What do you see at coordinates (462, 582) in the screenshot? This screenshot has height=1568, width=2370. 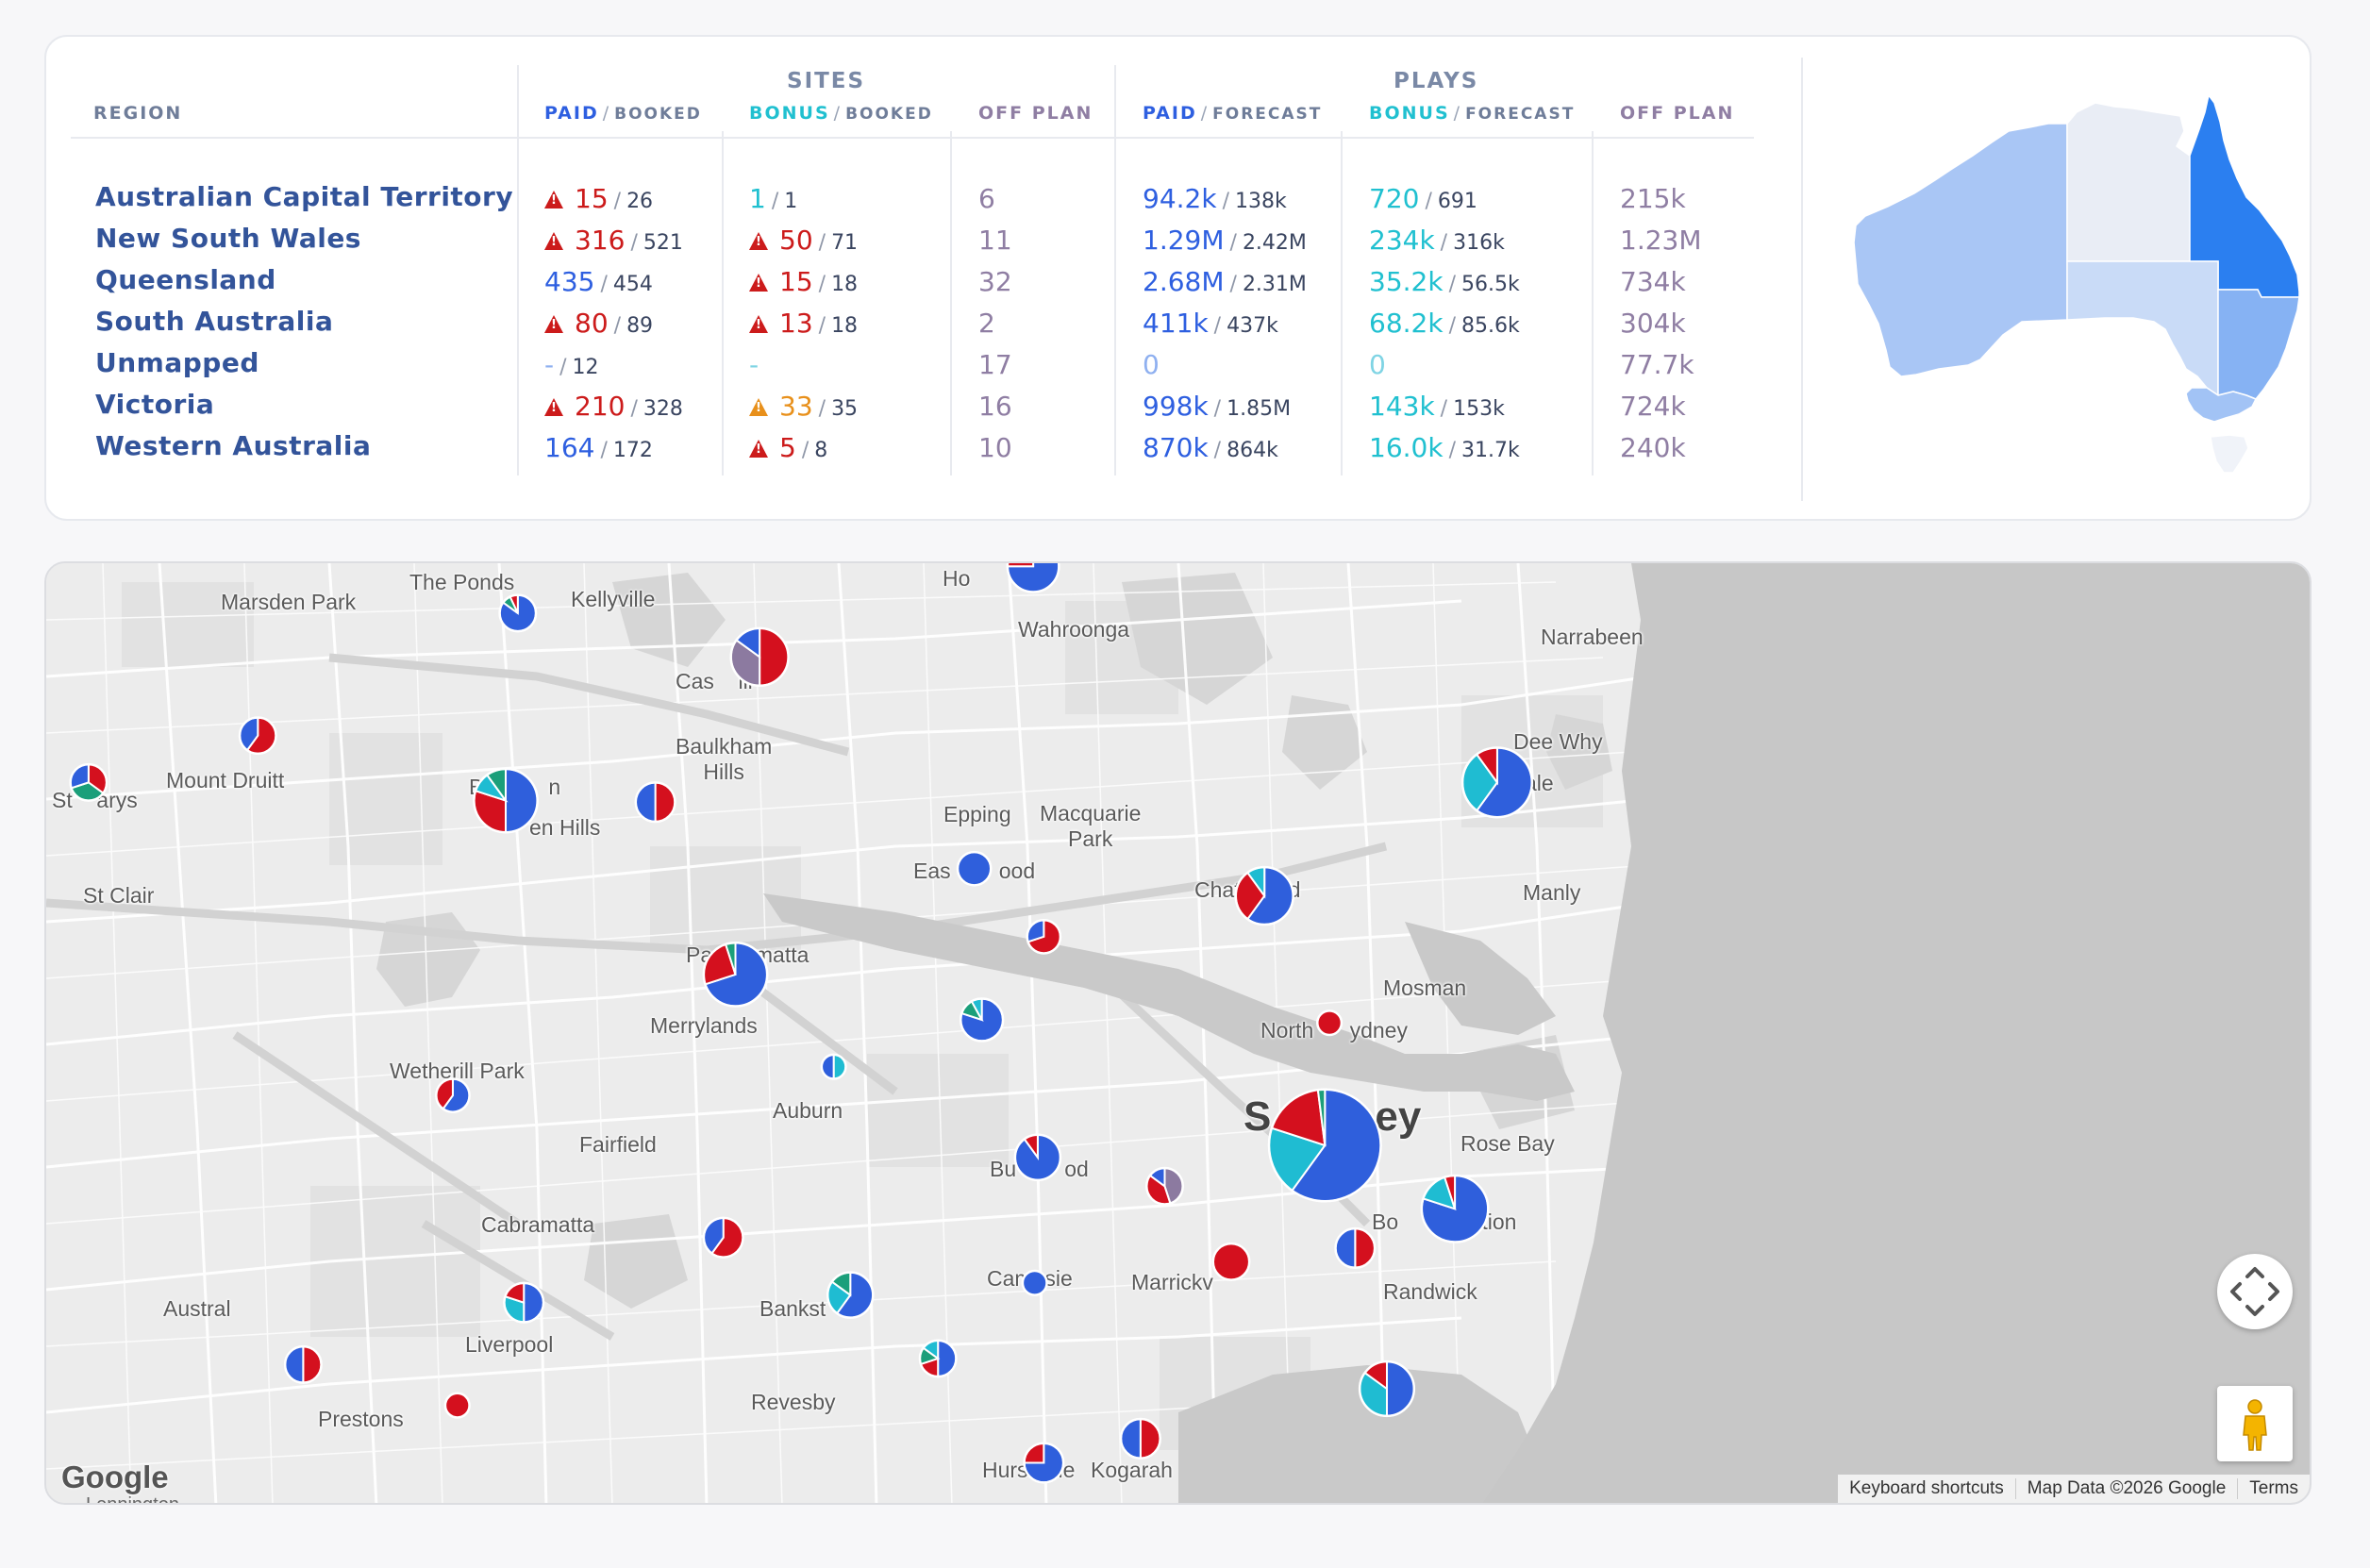 I see `map-label-the-ponds: The Ponds` at bounding box center [462, 582].